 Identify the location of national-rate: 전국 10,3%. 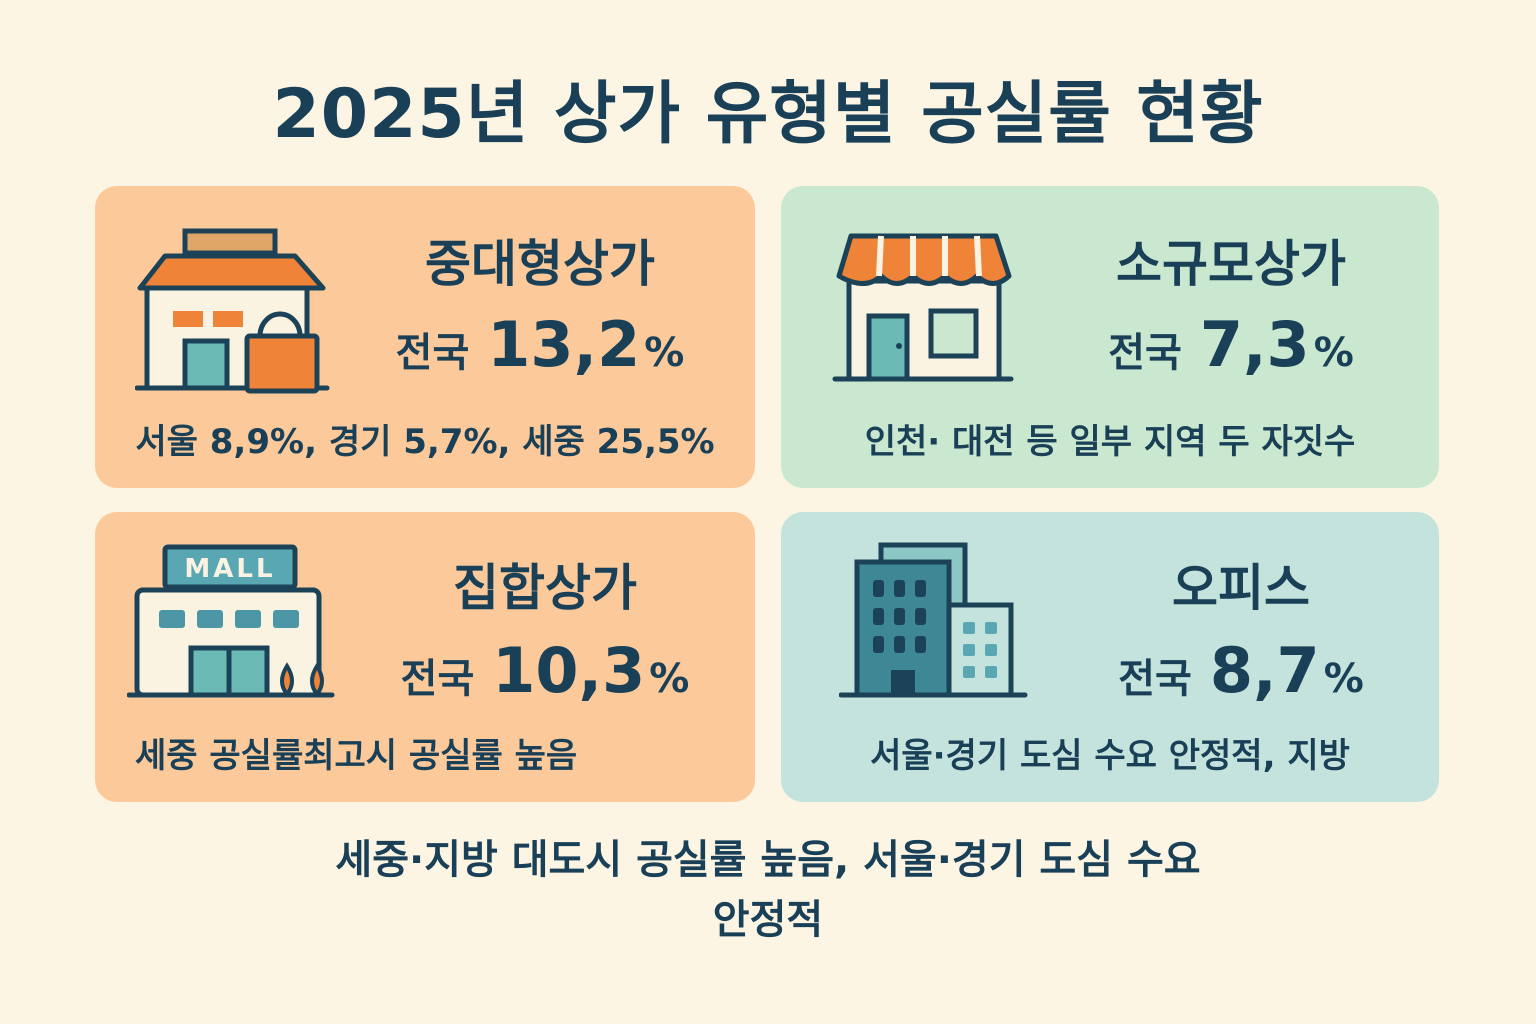
(545, 670).